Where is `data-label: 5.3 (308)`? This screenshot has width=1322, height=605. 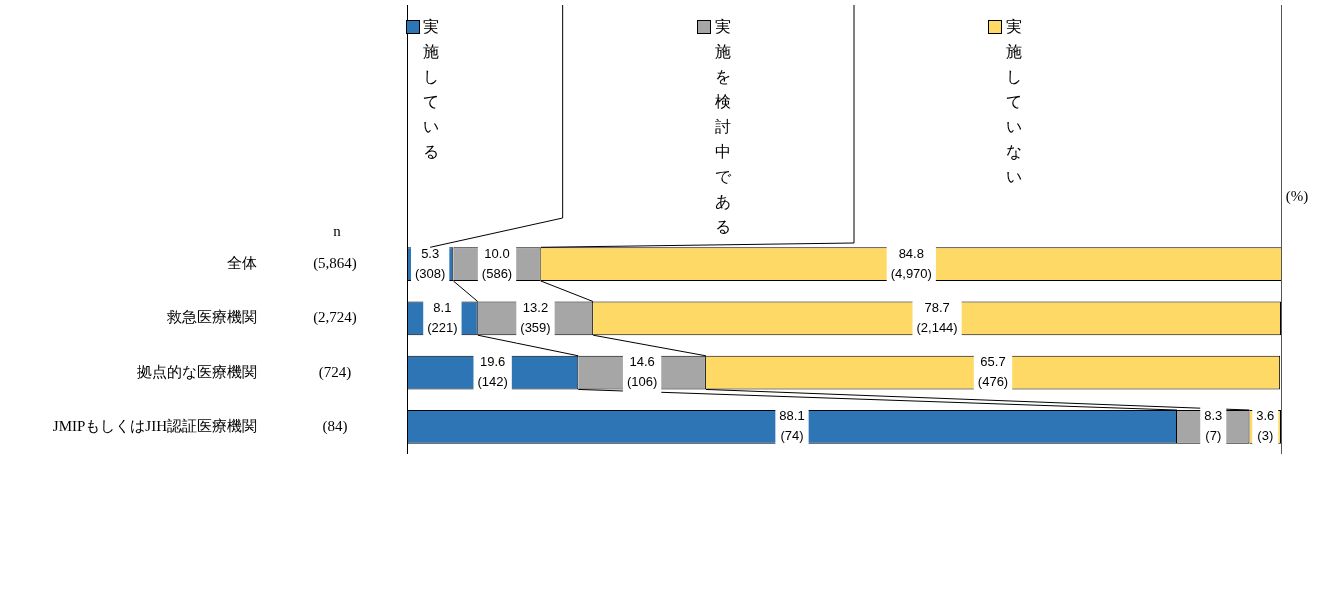
data-label: 5.3 (308) is located at coordinates (430, 263).